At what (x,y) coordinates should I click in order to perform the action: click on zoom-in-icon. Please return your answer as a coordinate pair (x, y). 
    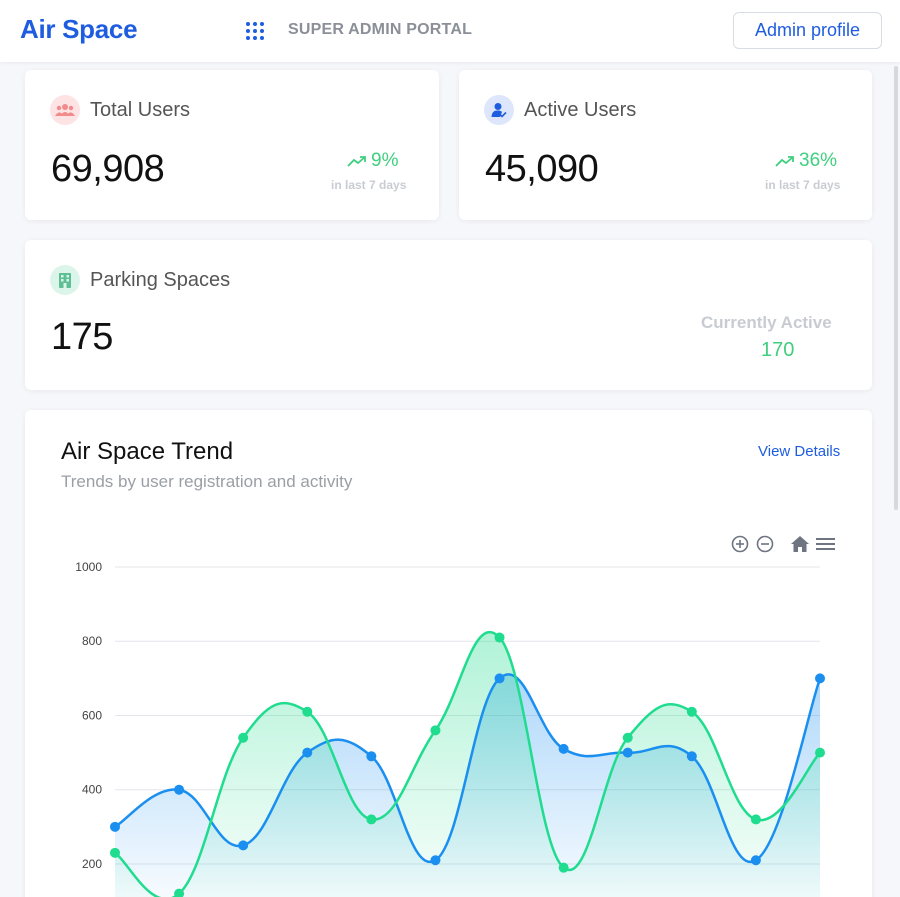
    Looking at the image, I should click on (740, 544).